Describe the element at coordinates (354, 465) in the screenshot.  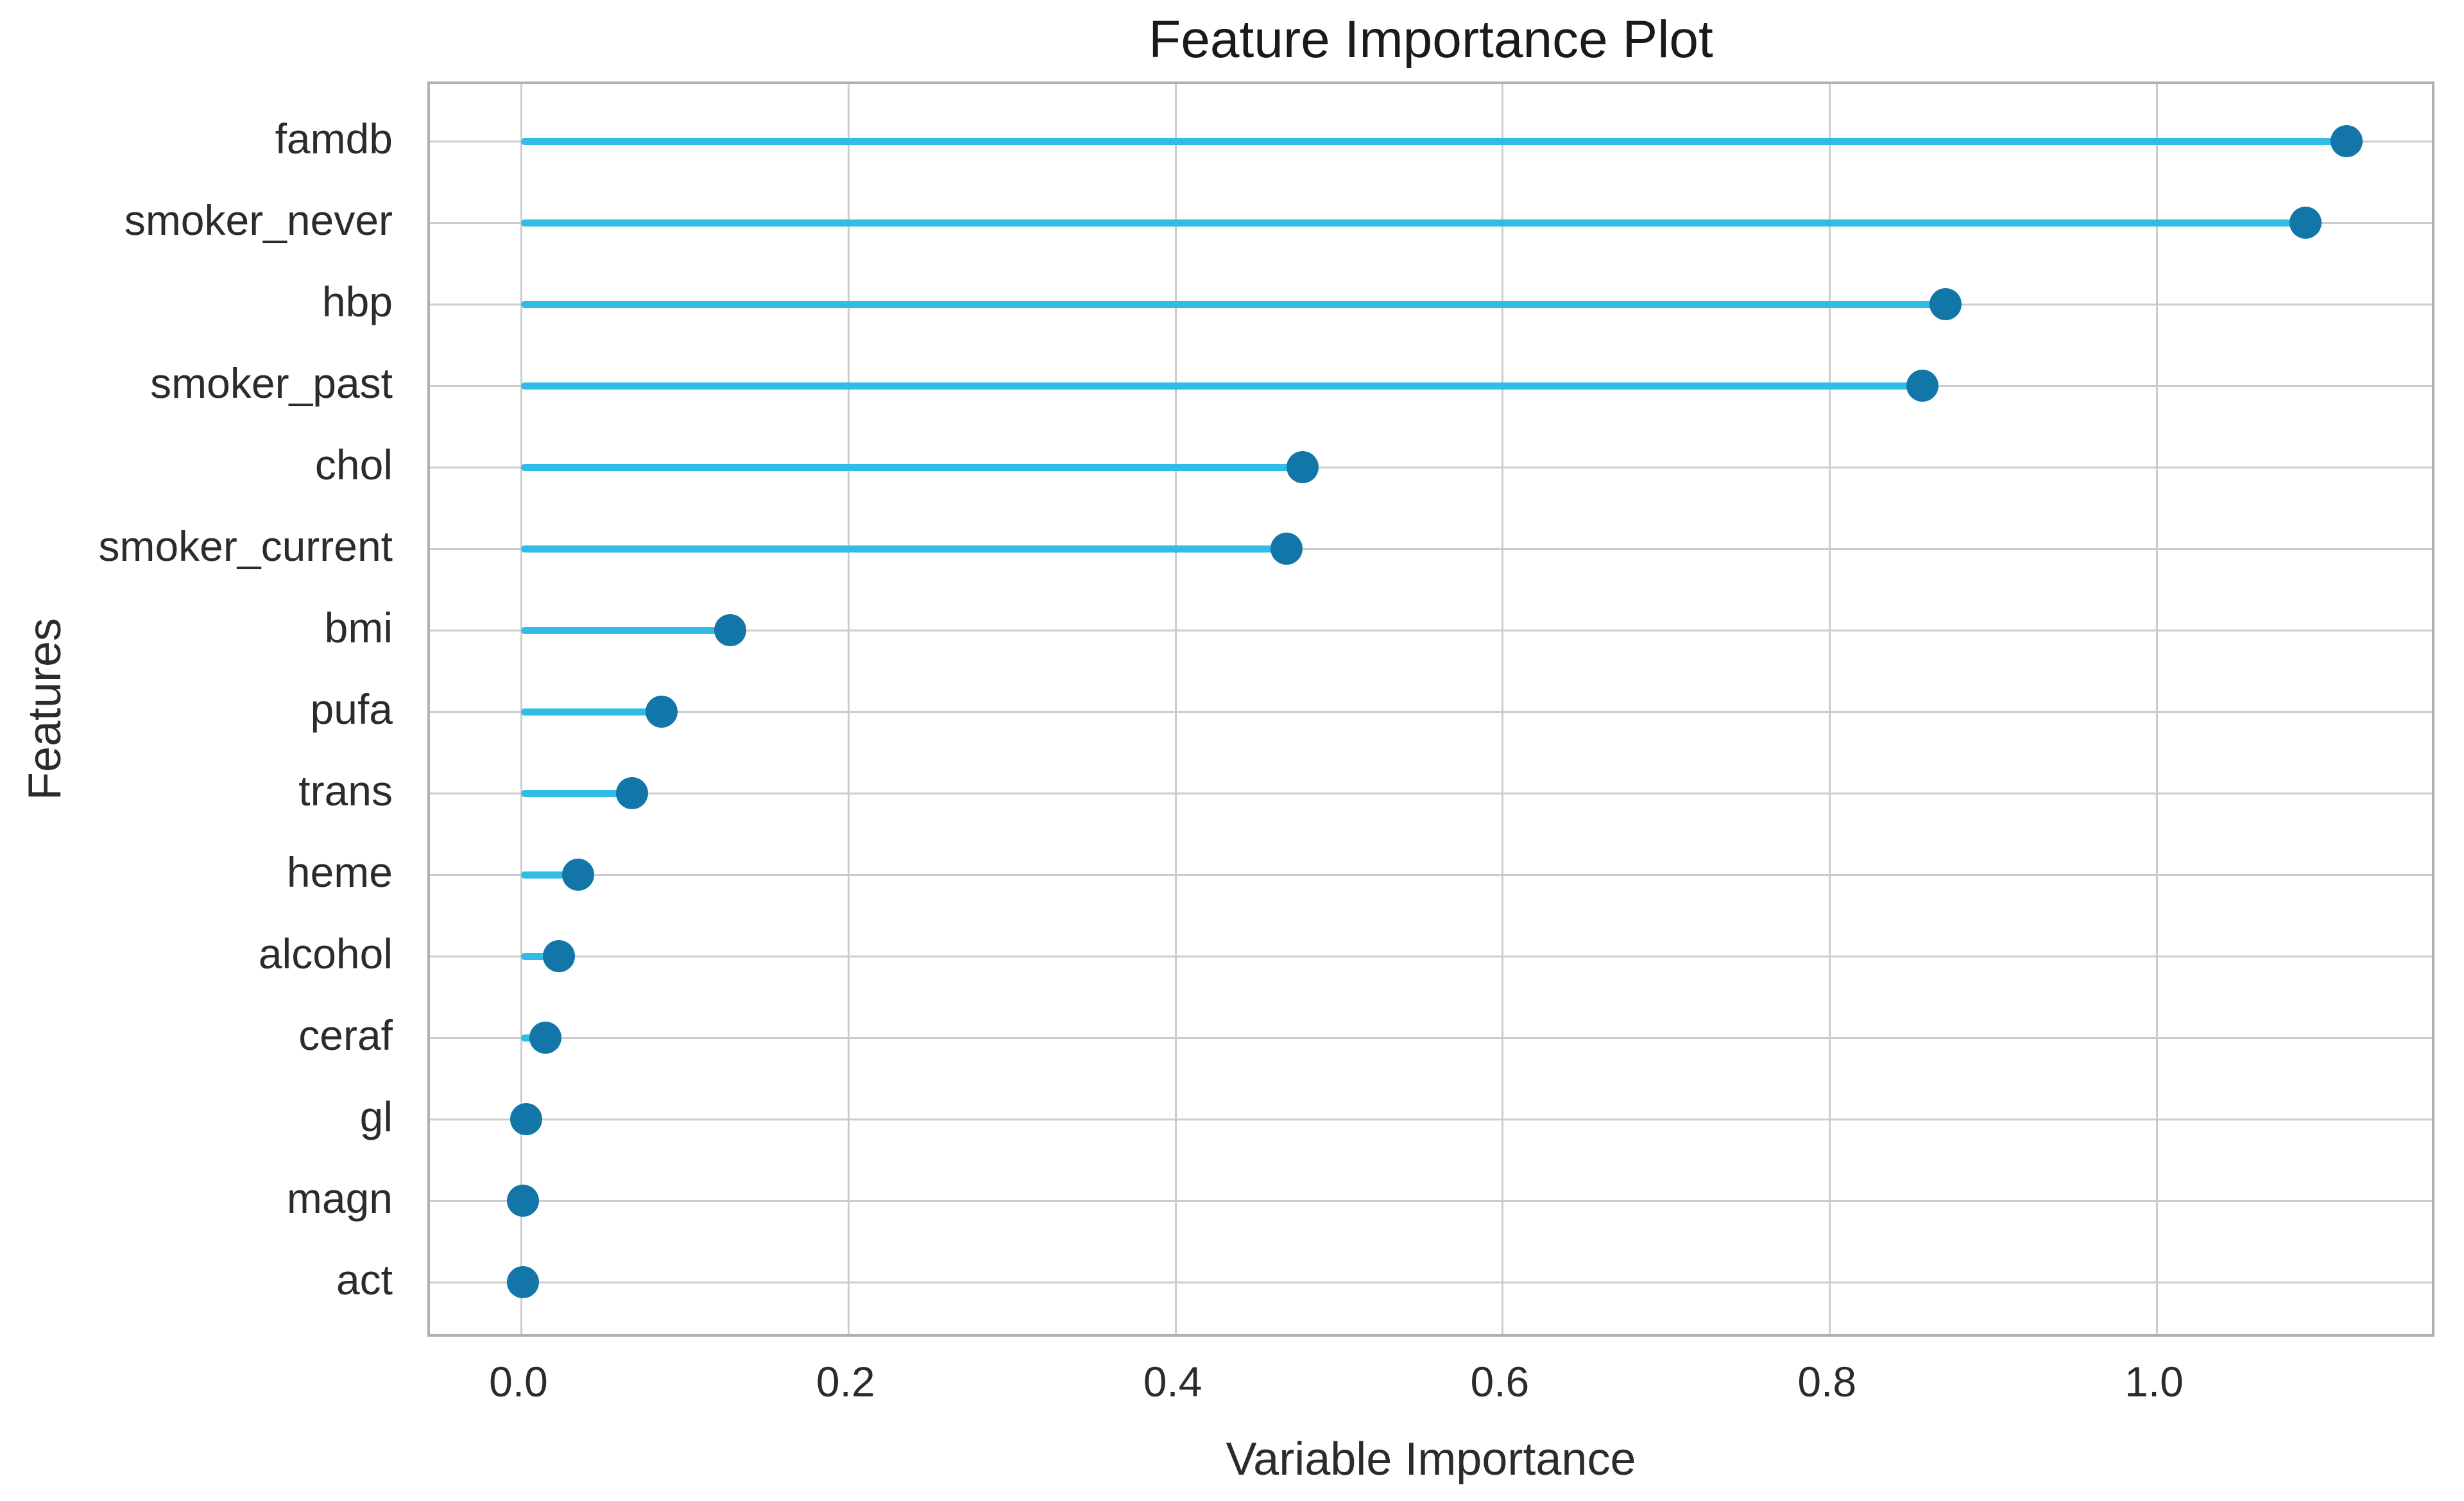
I see `y-tick-label: chol` at that location.